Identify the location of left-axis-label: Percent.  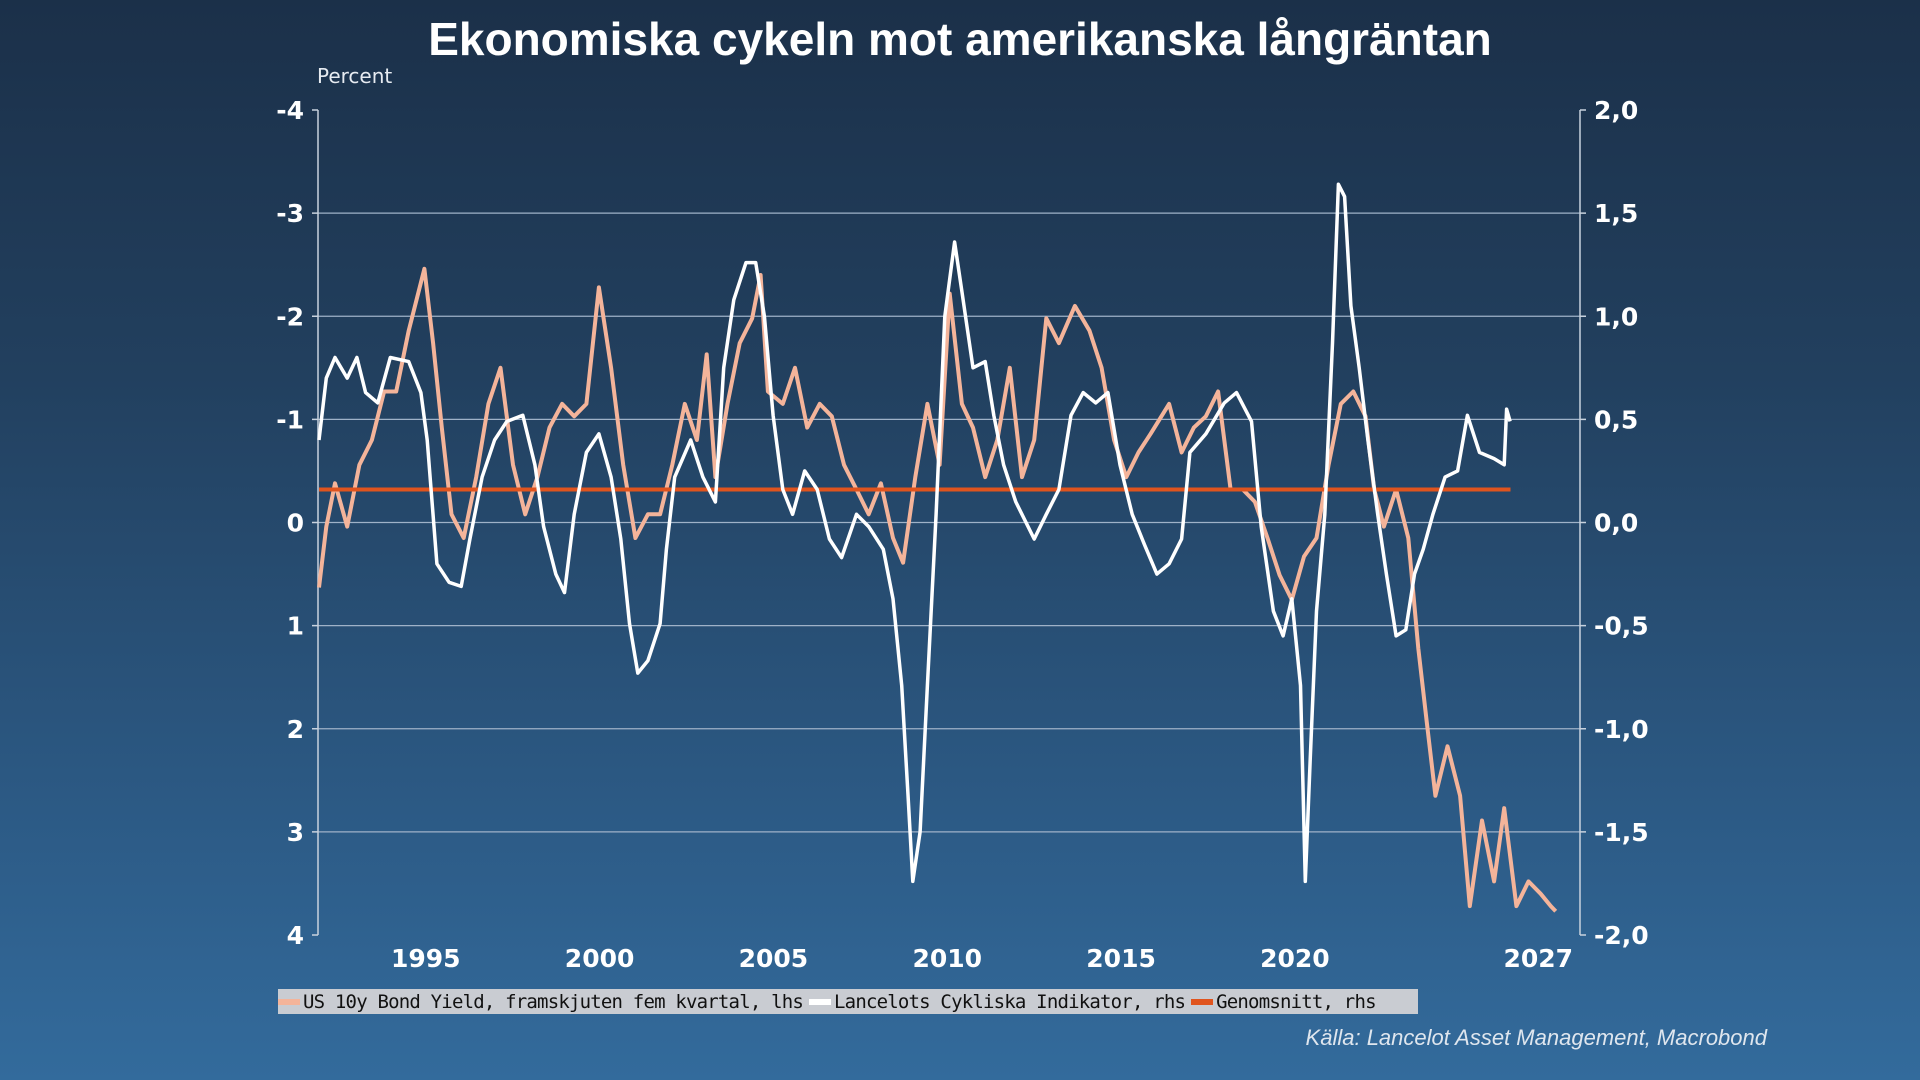
(354, 76).